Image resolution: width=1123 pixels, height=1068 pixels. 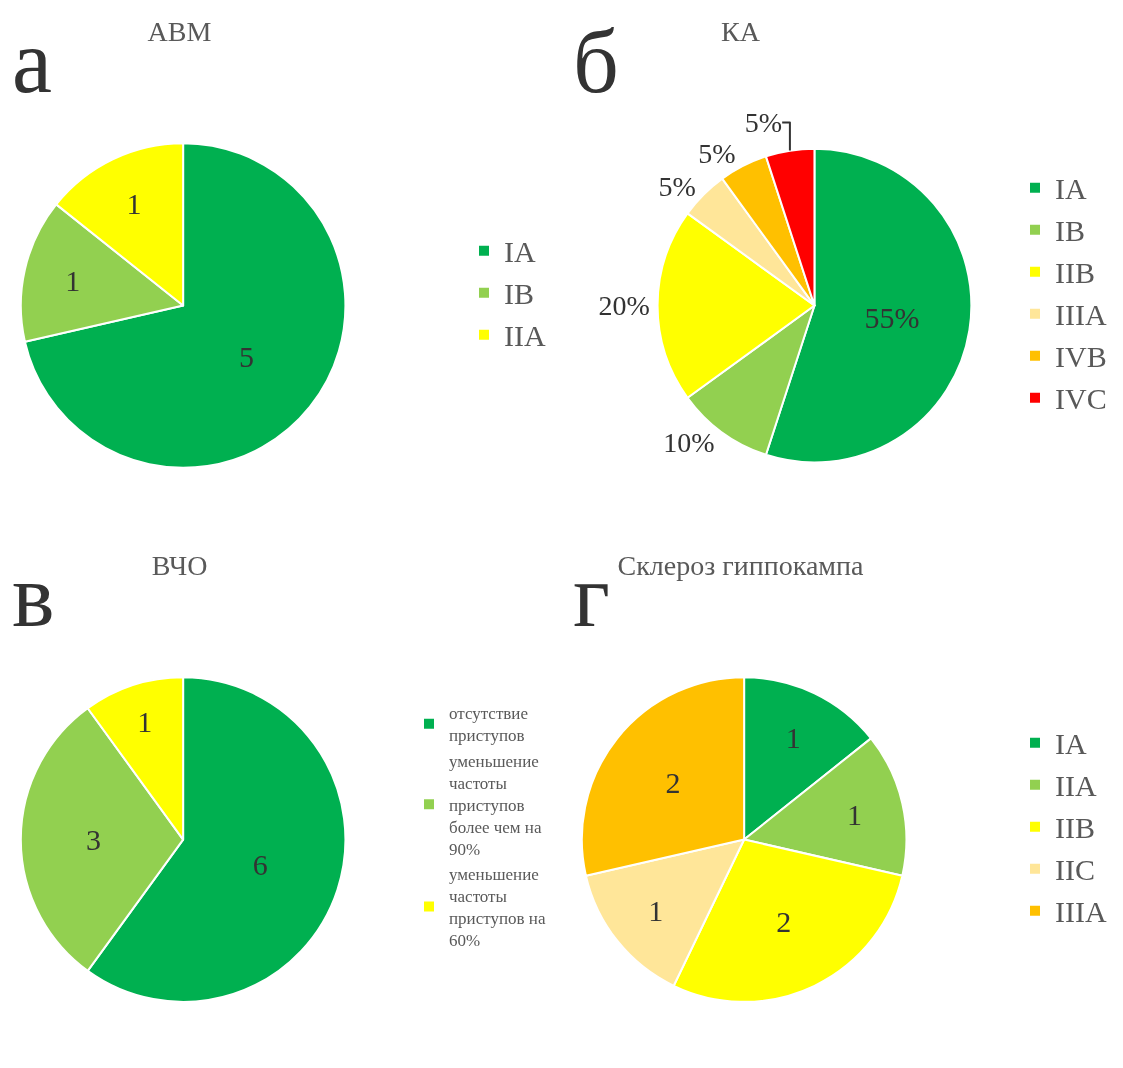 What do you see at coordinates (596, 61) in the screenshot?
I see `text: б` at bounding box center [596, 61].